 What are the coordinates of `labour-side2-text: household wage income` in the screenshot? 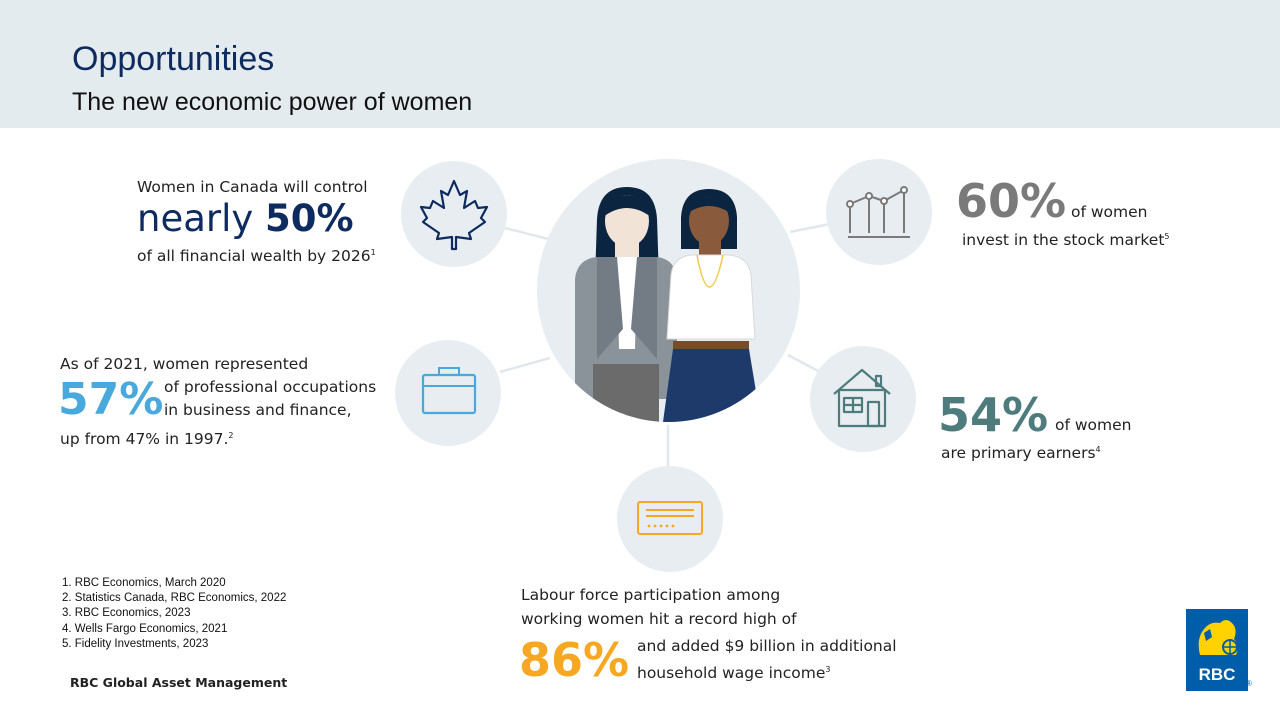 It's located at (731, 673).